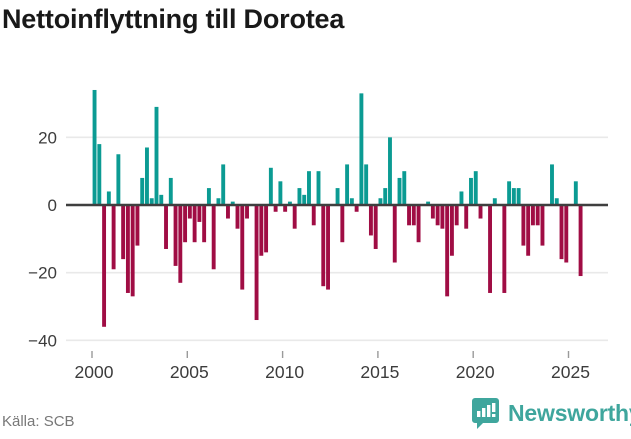  What do you see at coordinates (52, 205) in the screenshot?
I see `y-tick-label: 0` at bounding box center [52, 205].